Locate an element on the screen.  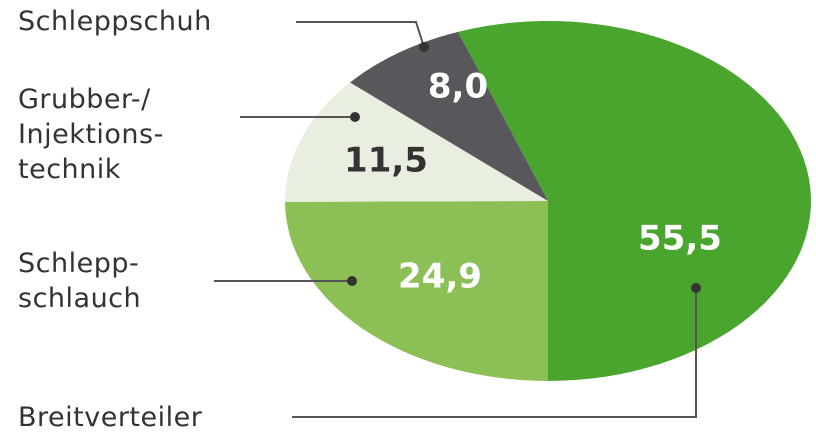
legend-label: Grubber-/ Injektions- technik is located at coordinates (91, 134).